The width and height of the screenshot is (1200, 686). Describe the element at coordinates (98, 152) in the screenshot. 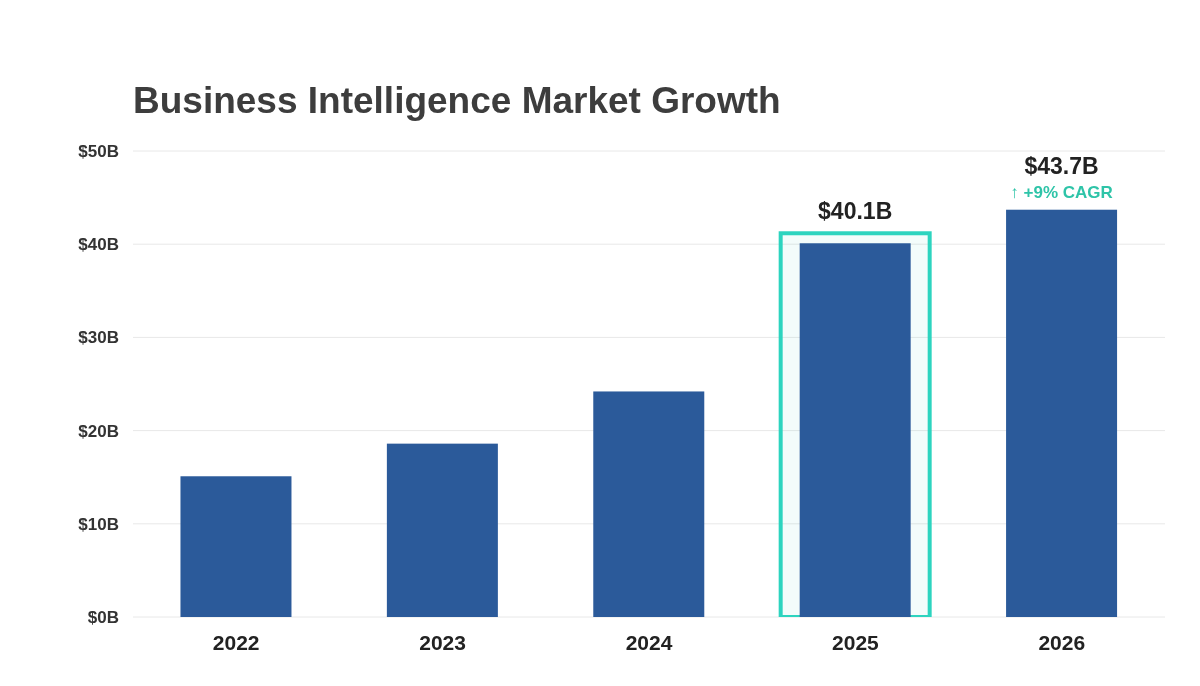

I see `y-tick-label: $50B` at that location.